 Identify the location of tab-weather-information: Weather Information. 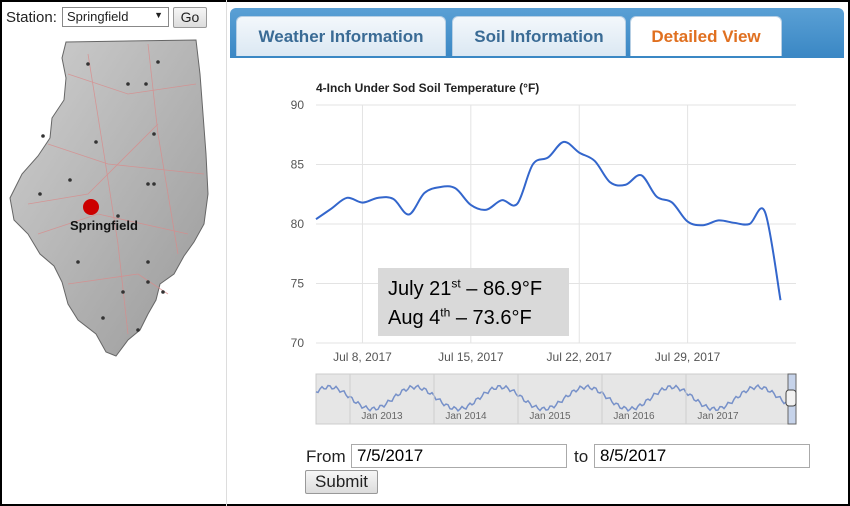
(341, 36).